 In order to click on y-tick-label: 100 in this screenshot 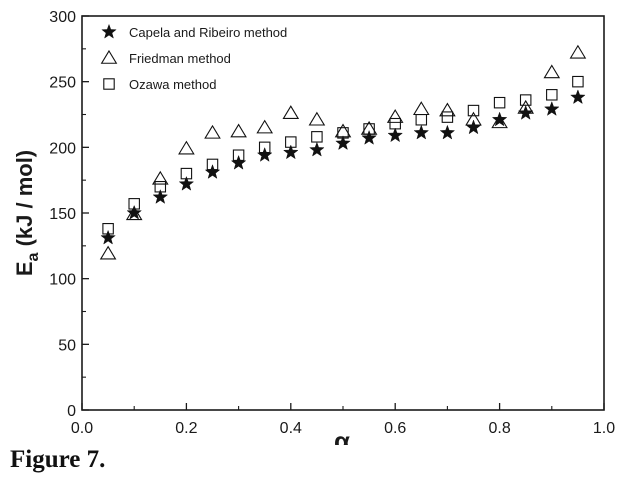, I will do `click(62, 280)`.